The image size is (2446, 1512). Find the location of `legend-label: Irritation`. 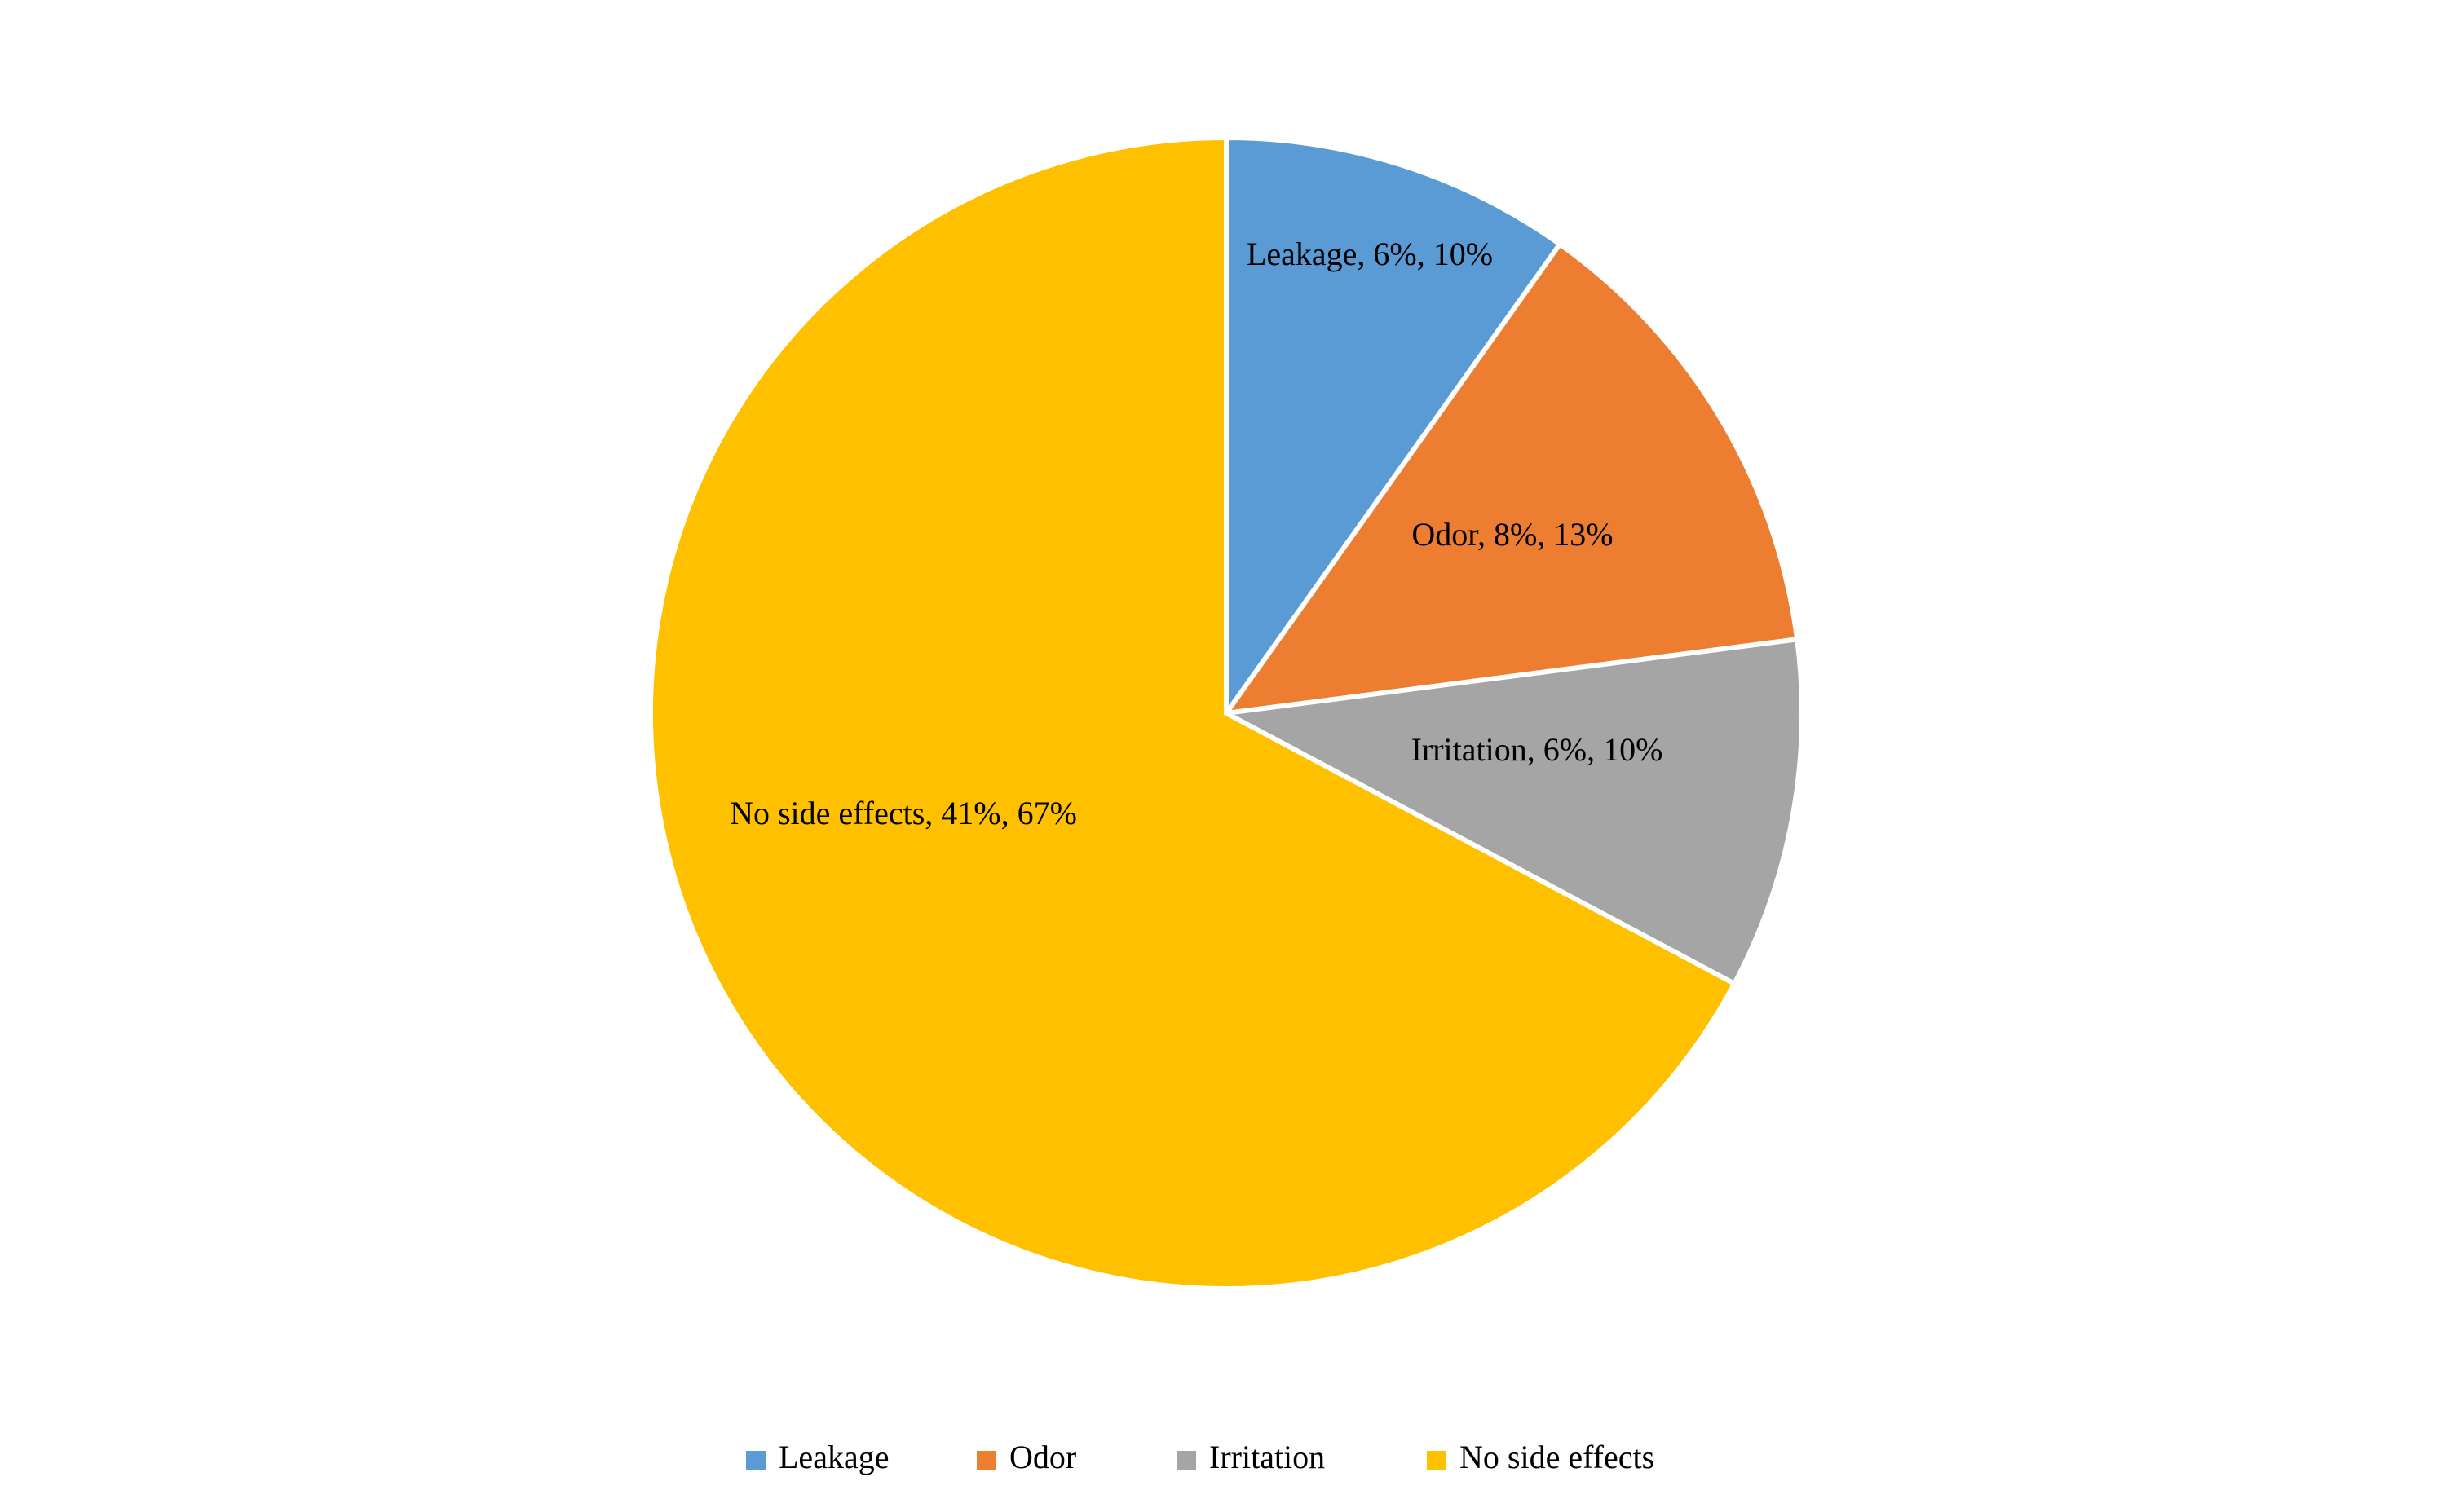

legend-label: Irritation is located at coordinates (1267, 1457).